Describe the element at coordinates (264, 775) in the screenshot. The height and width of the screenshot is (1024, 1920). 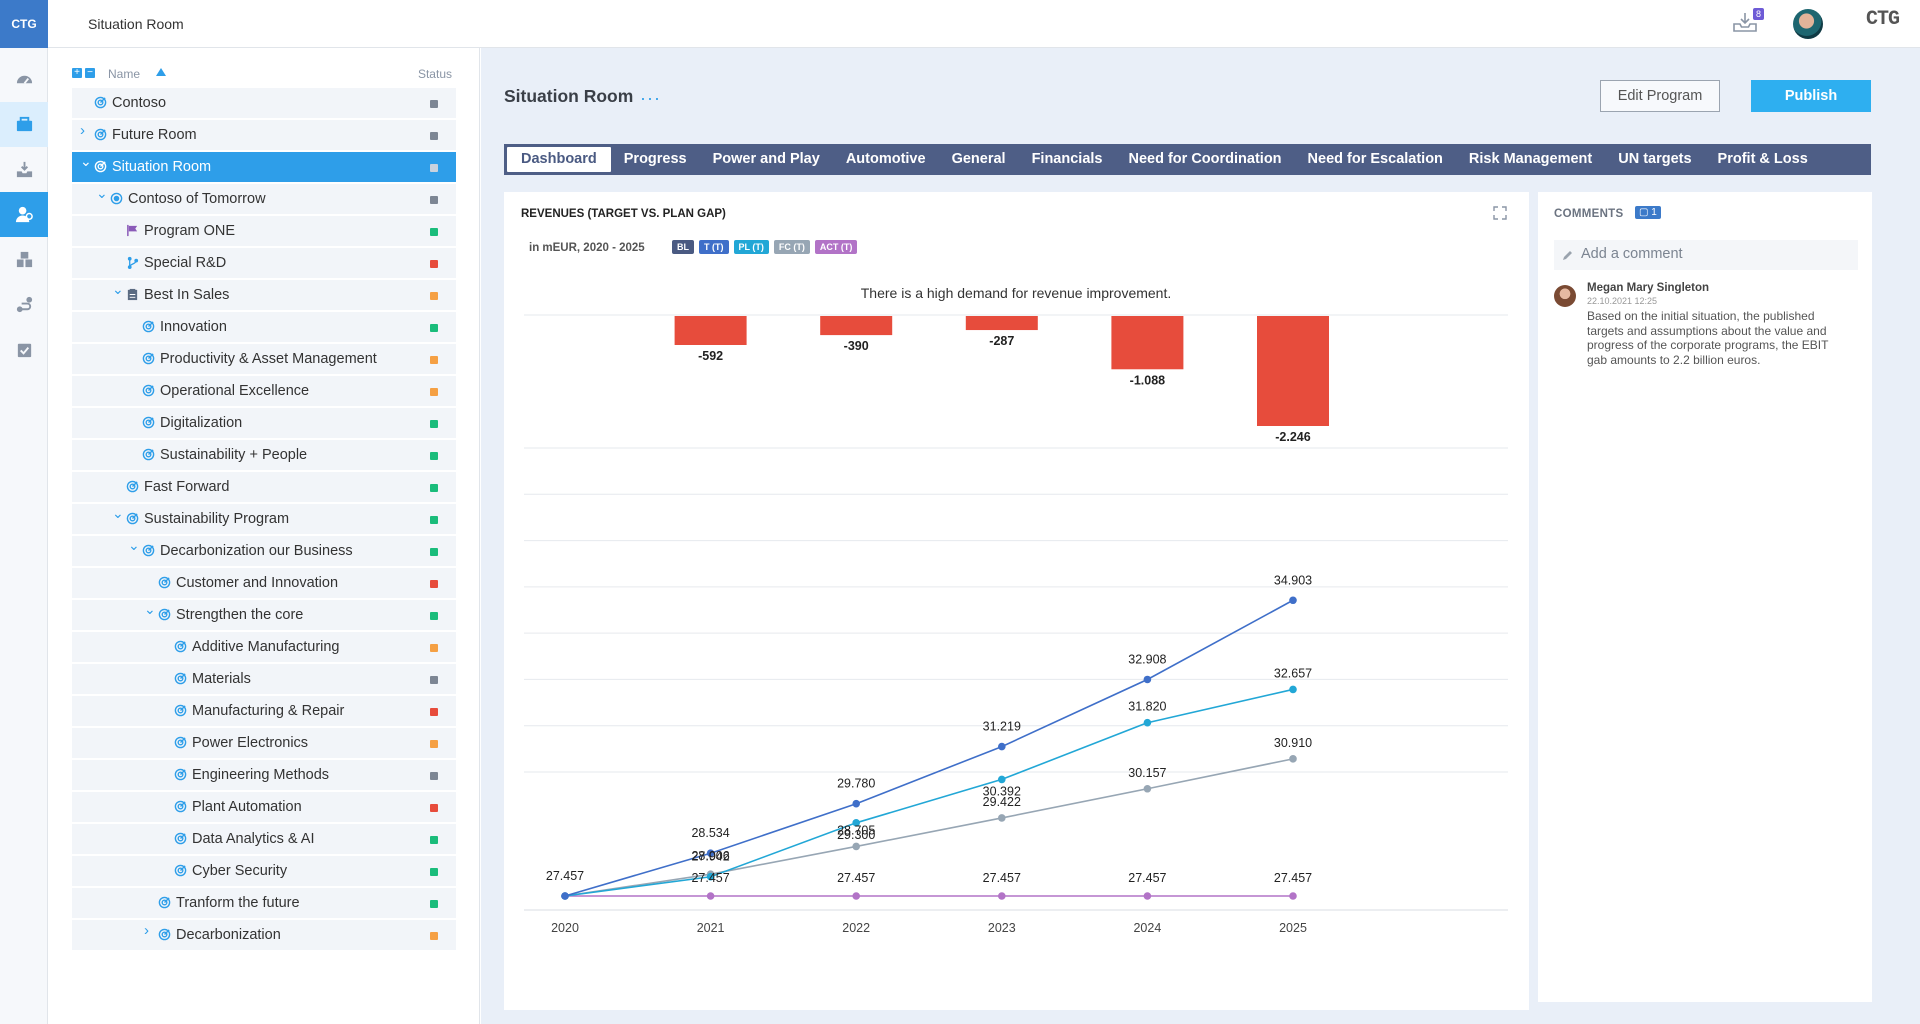
I see `tree-row: Engineering Methods` at that location.